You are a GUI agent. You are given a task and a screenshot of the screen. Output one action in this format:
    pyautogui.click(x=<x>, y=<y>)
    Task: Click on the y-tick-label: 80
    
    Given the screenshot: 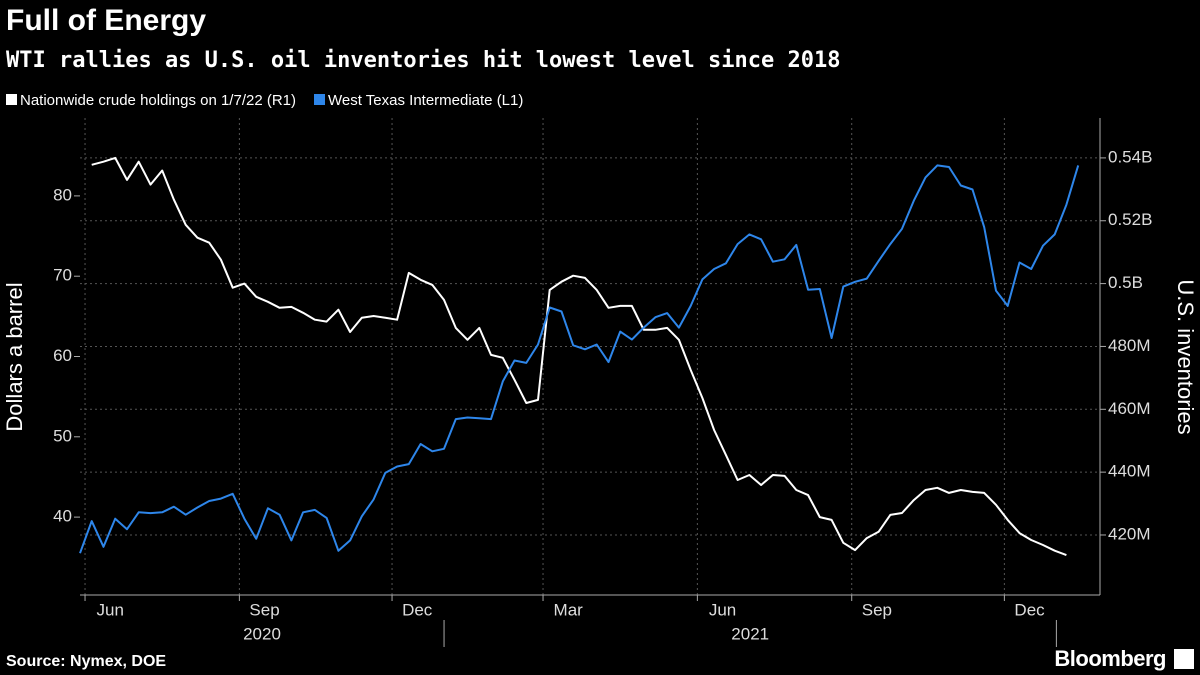 What is the action you would take?
    pyautogui.click(x=62, y=194)
    